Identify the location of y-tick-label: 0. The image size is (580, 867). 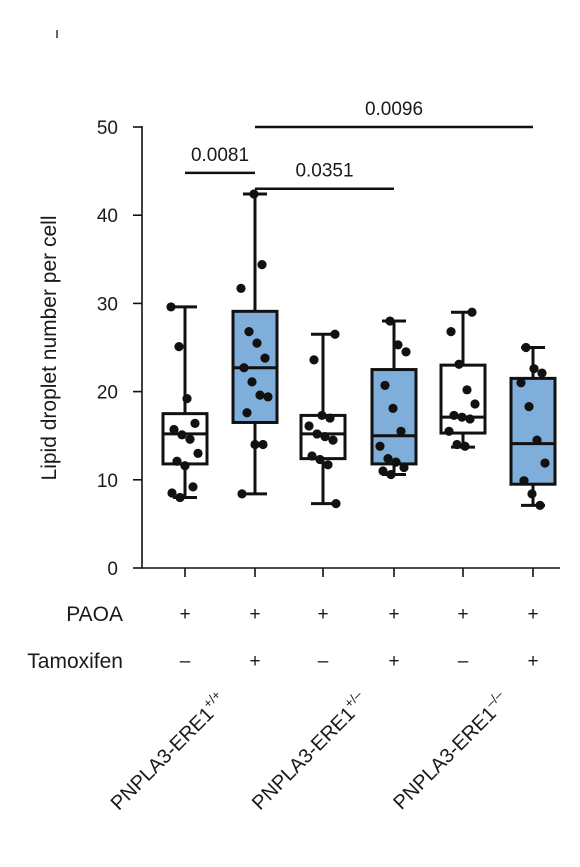
(112, 569).